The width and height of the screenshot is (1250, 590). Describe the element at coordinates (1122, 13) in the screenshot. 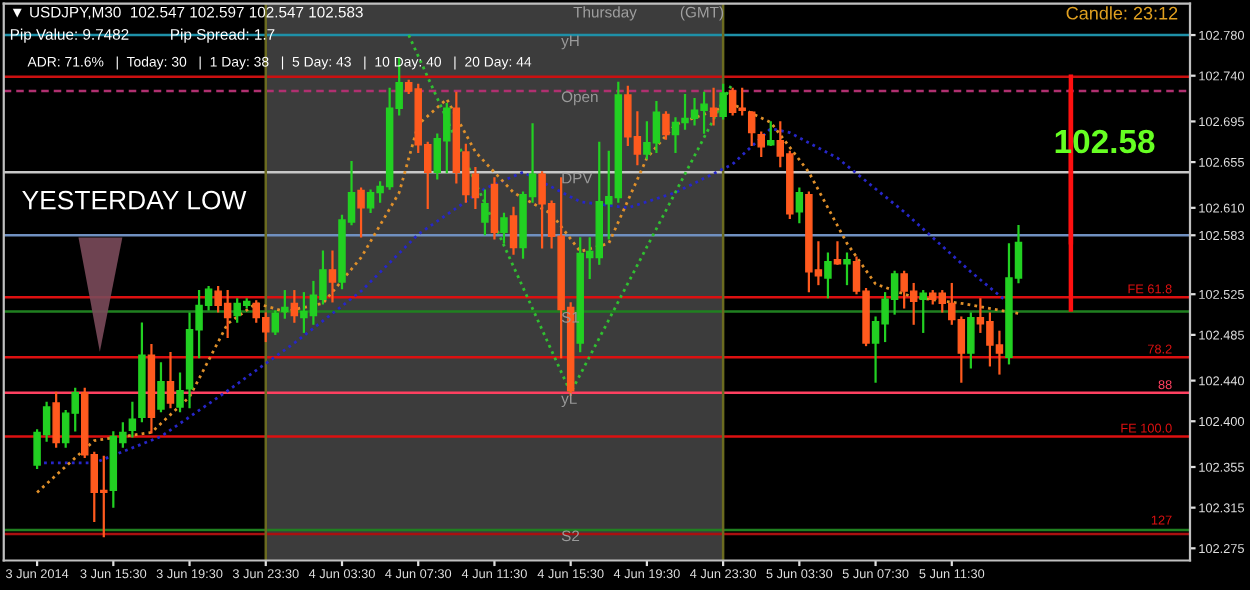

I see `annotation: Candle: 23:12` at that location.